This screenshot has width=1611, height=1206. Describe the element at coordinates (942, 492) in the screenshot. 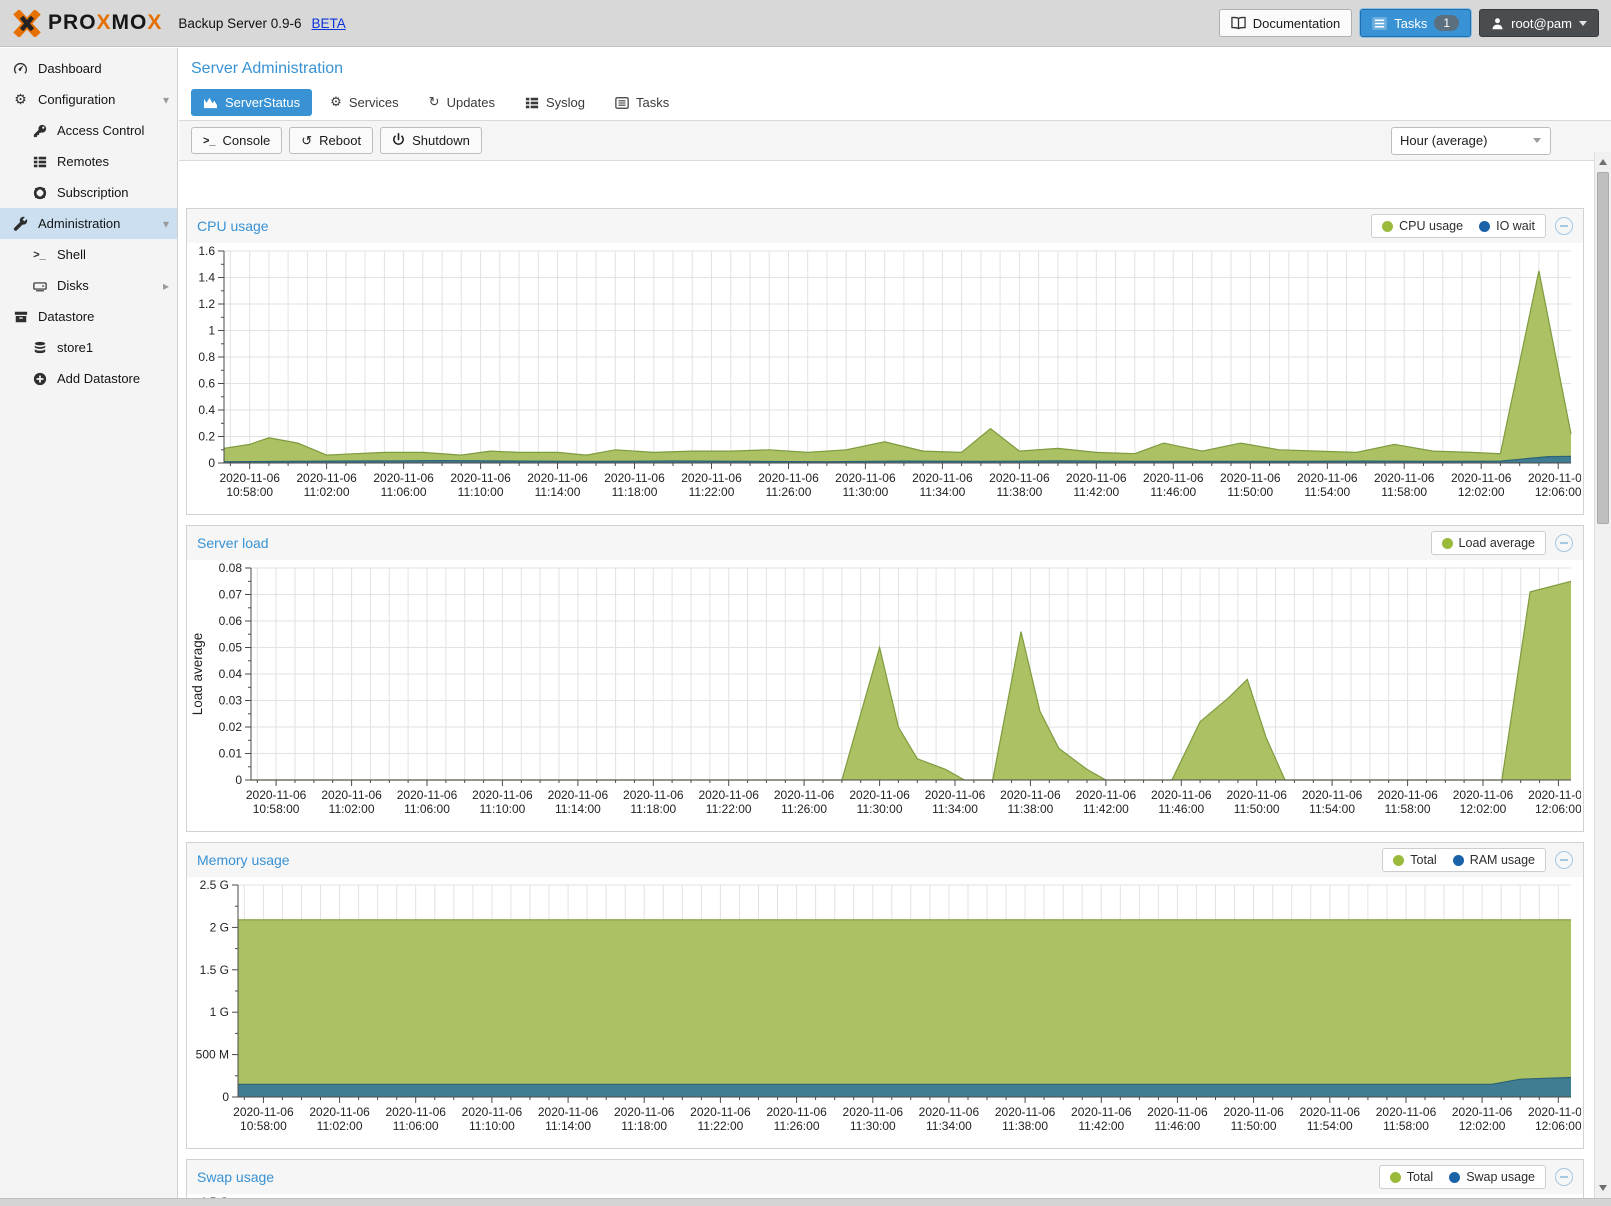

I see `svg-text: 11:34:00` at that location.